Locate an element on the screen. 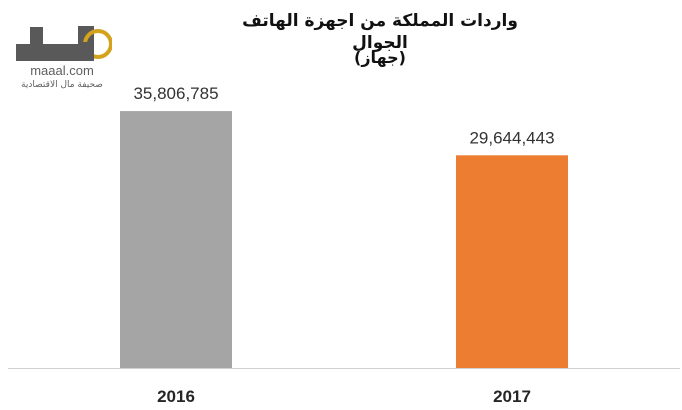  maaal-logo: maaal.com صحيفة مال الاقتصادية is located at coordinates (64, 62).